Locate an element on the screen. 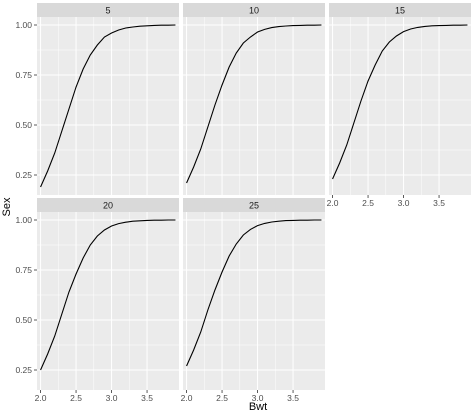  facet-panel-5: 5 is located at coordinates (108, 99).